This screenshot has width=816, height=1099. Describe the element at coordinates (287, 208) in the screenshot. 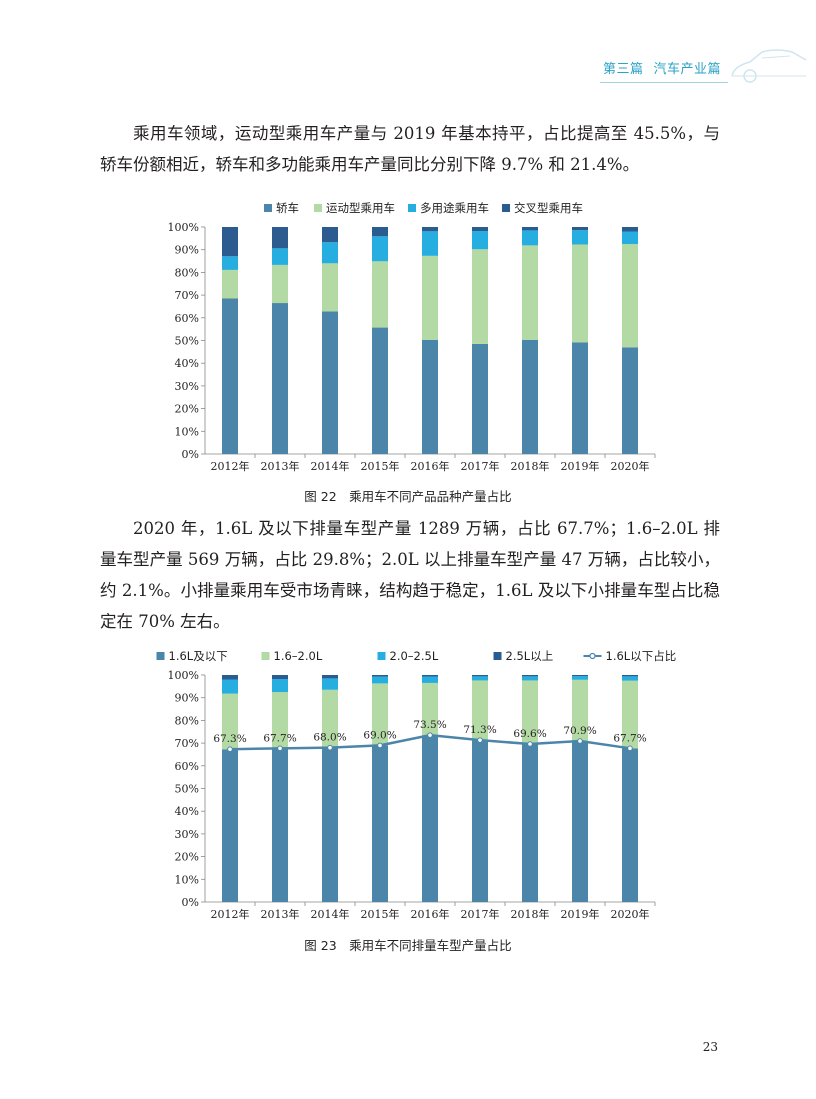

I see `legend-label: 轿车` at that location.